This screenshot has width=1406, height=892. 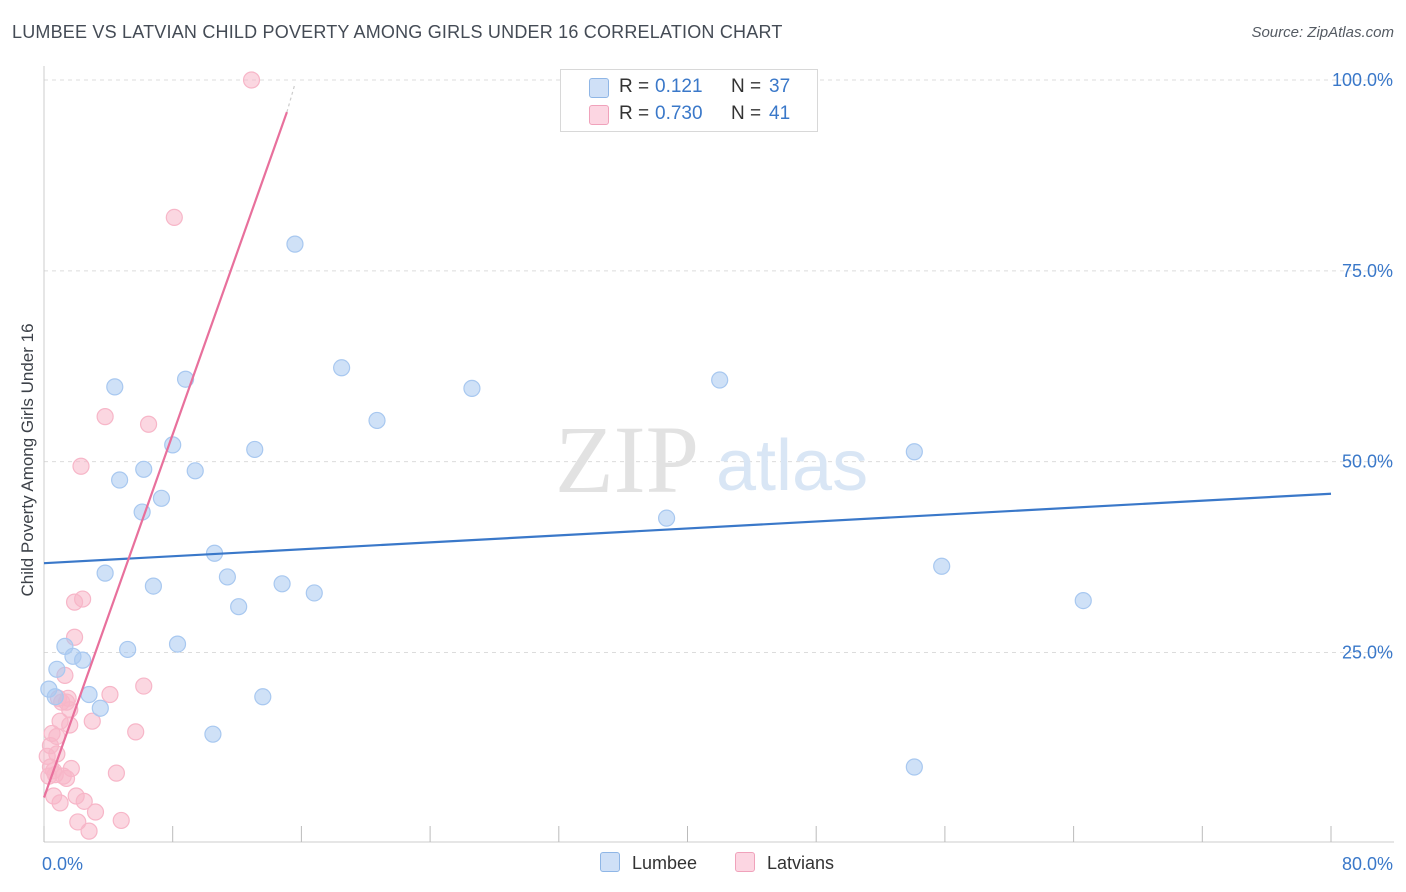 What do you see at coordinates (1367, 653) in the screenshot?
I see `y-tick-label: 25.0%` at bounding box center [1367, 653].